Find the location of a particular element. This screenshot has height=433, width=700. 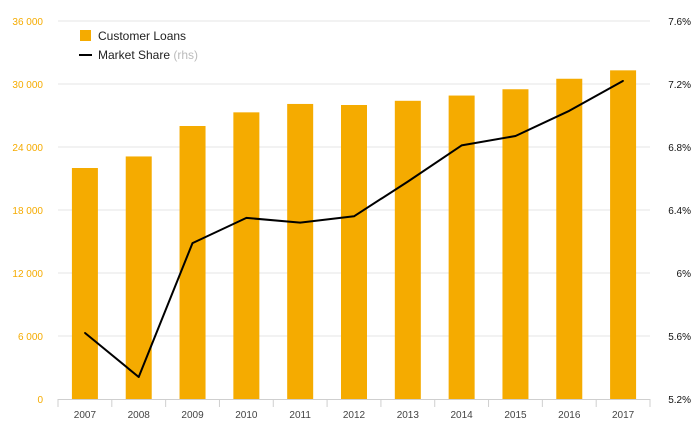

right-axis-tick-label: 5.6% is located at coordinates (679, 337).